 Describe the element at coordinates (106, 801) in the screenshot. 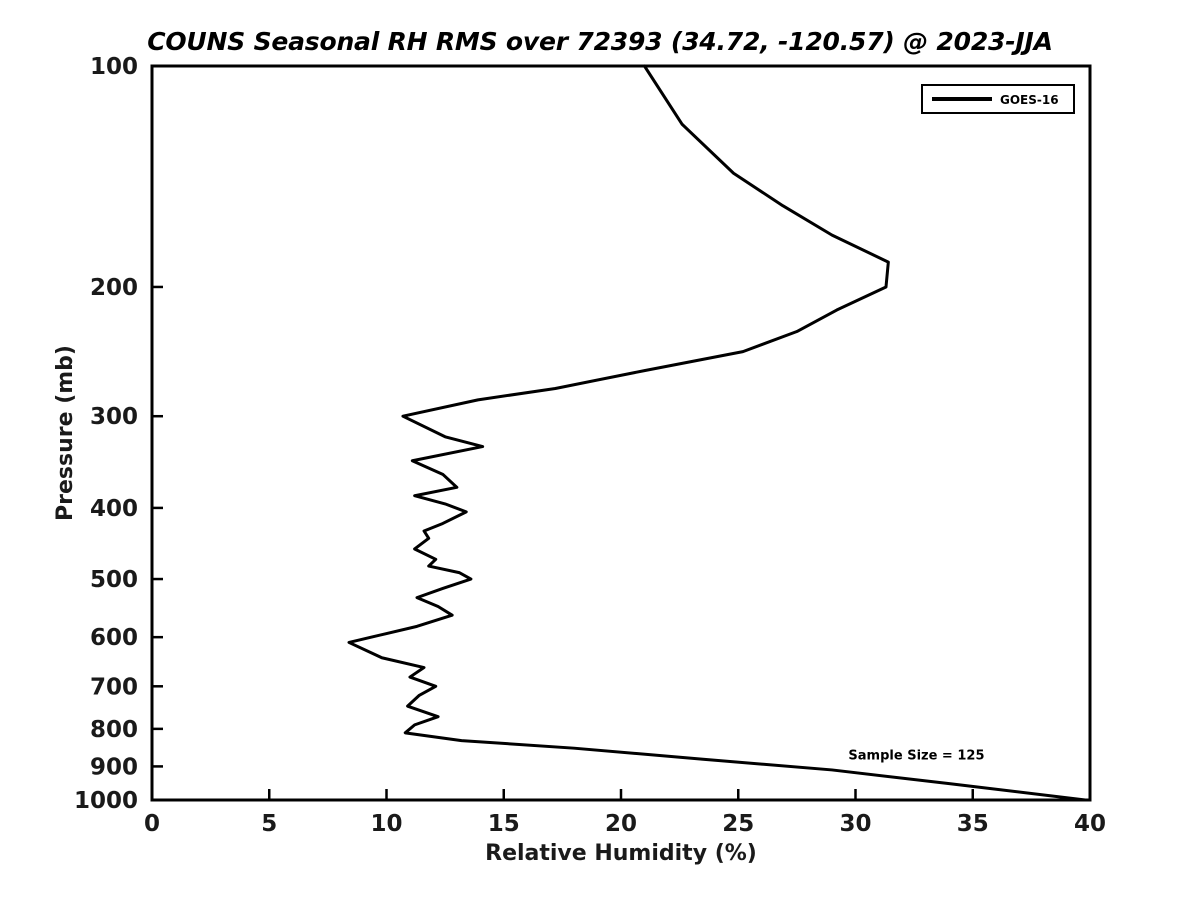

I see `y-tick-label: 1000` at that location.